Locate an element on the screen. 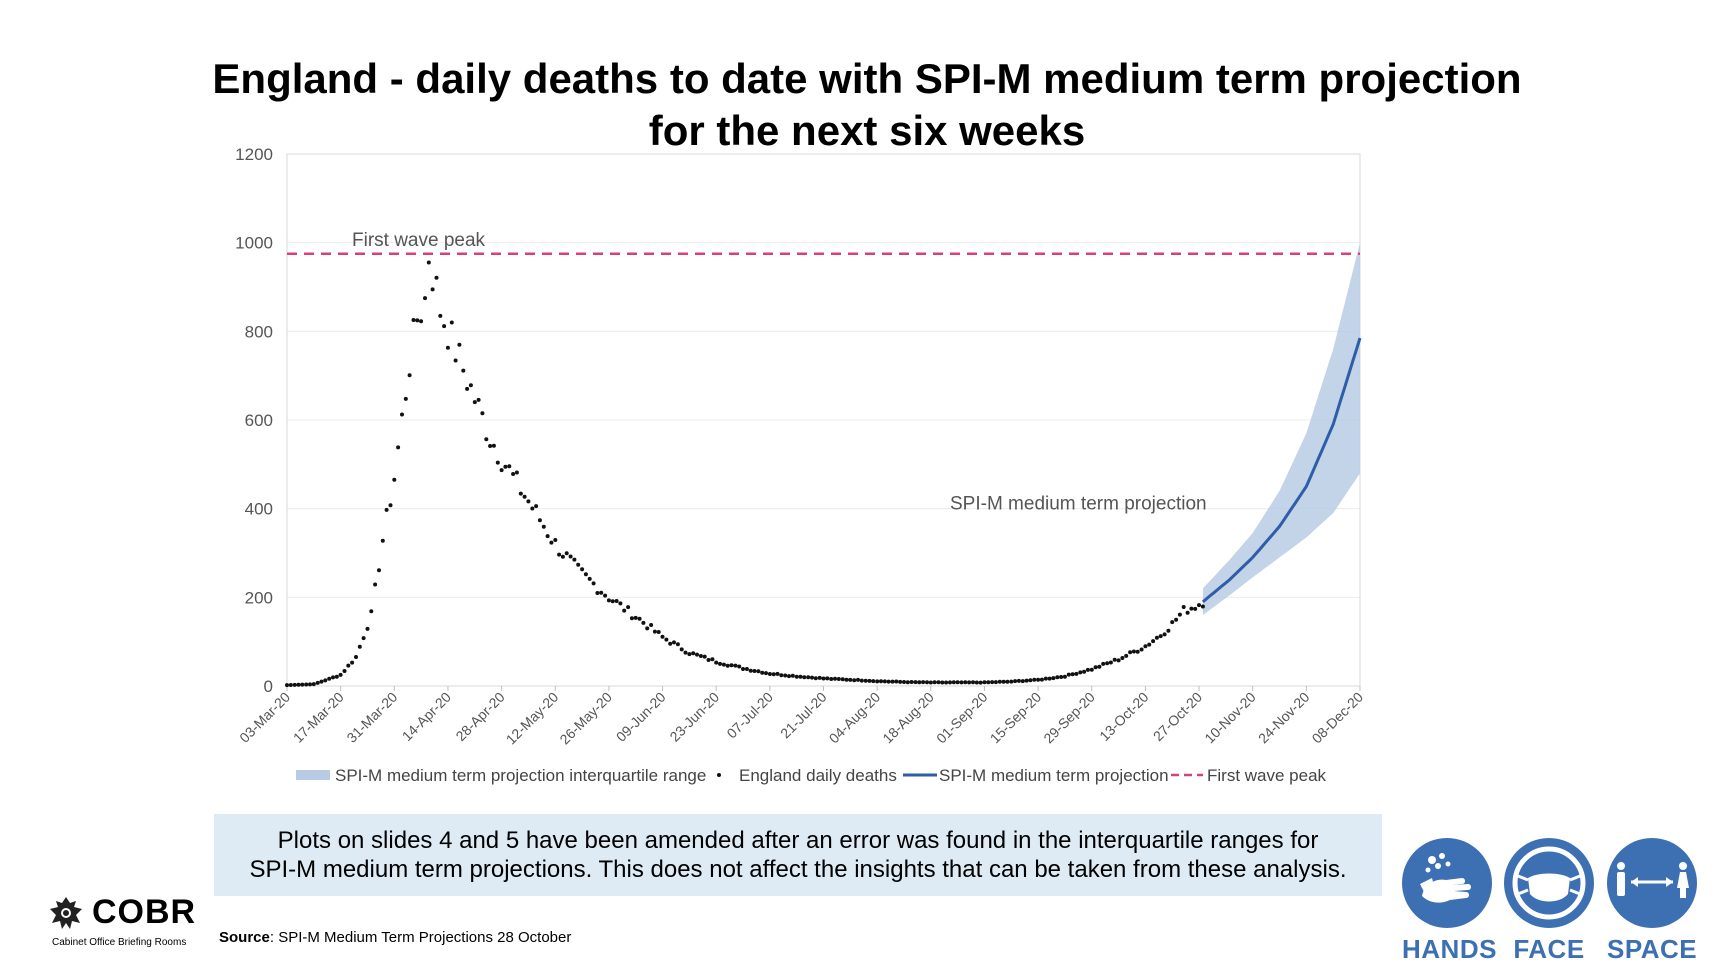  social-distance-icon is located at coordinates (1653, 880).